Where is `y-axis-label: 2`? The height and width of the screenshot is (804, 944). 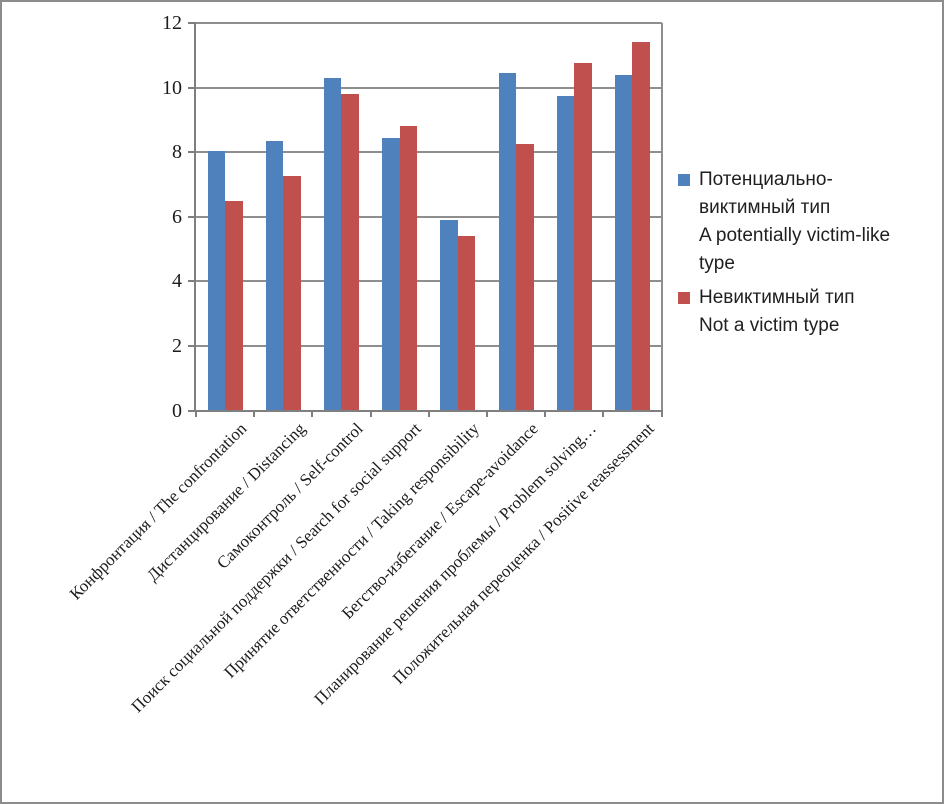 y-axis-label: 2 is located at coordinates (177, 345).